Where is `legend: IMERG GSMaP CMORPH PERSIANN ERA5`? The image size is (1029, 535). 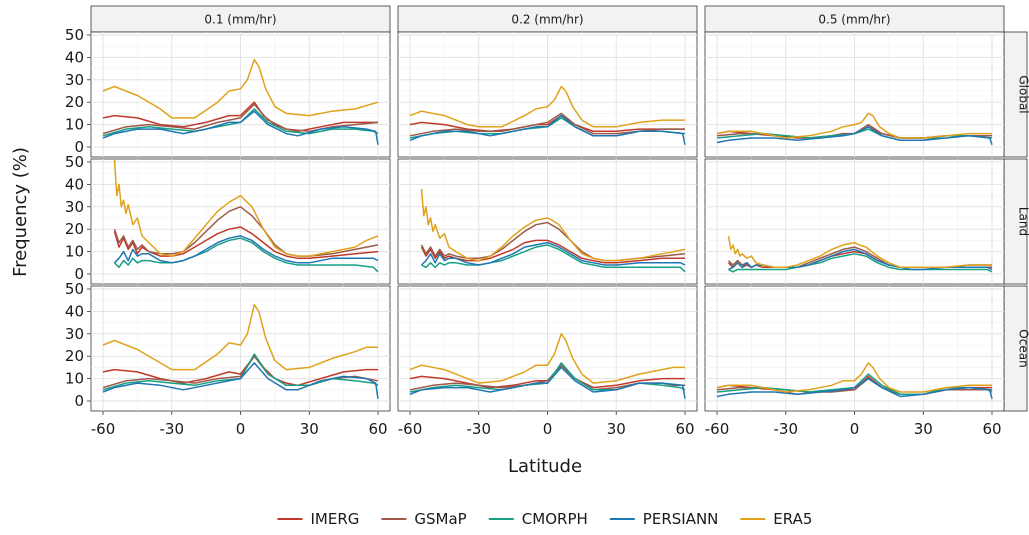 legend: IMERG GSMaP CMORPH PERSIANN ERA5 is located at coordinates (544, 519).